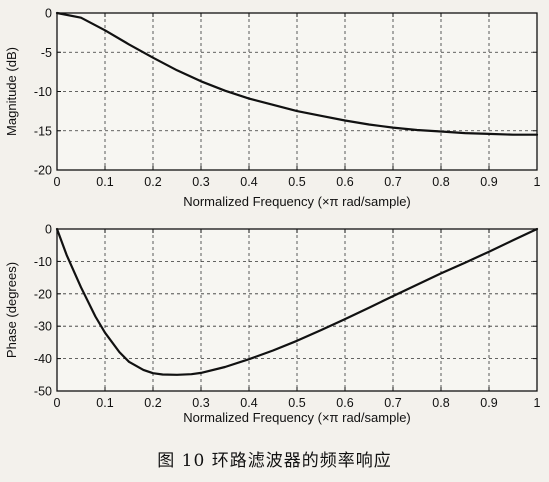  What do you see at coordinates (43, 327) in the screenshot?
I see `y-tick-label: -30` at bounding box center [43, 327].